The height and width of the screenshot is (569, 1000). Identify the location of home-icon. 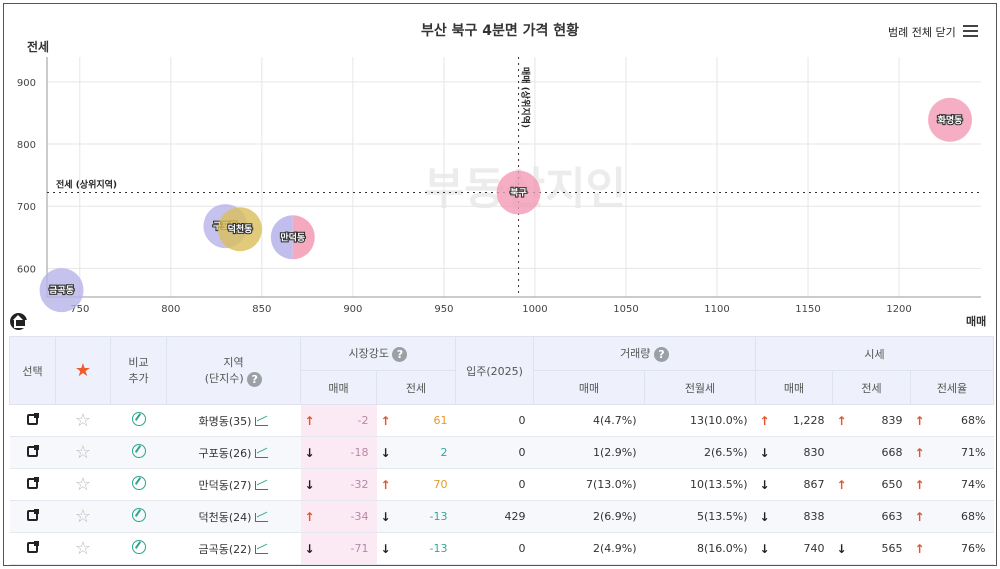
(18, 321).